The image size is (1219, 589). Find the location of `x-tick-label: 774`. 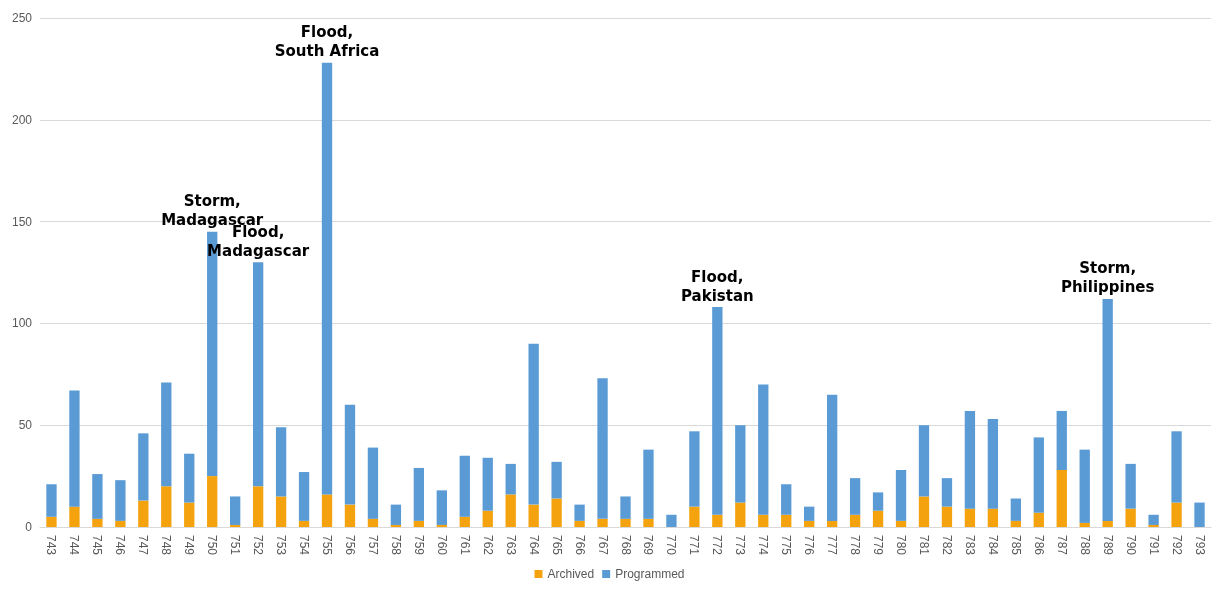

x-tick-label: 774 is located at coordinates (763, 545).